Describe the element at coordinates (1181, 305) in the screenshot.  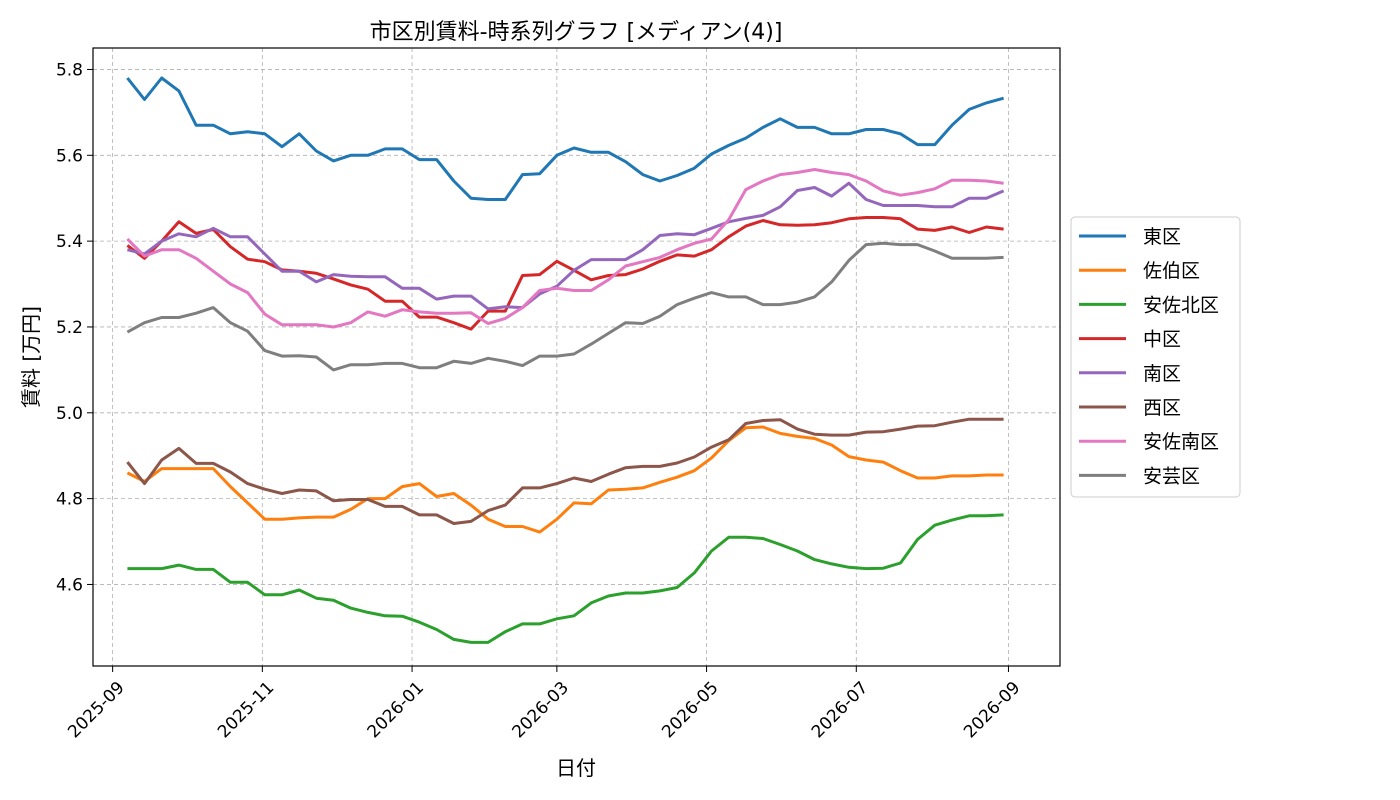
I see `legend-label: 安佐北区` at that location.